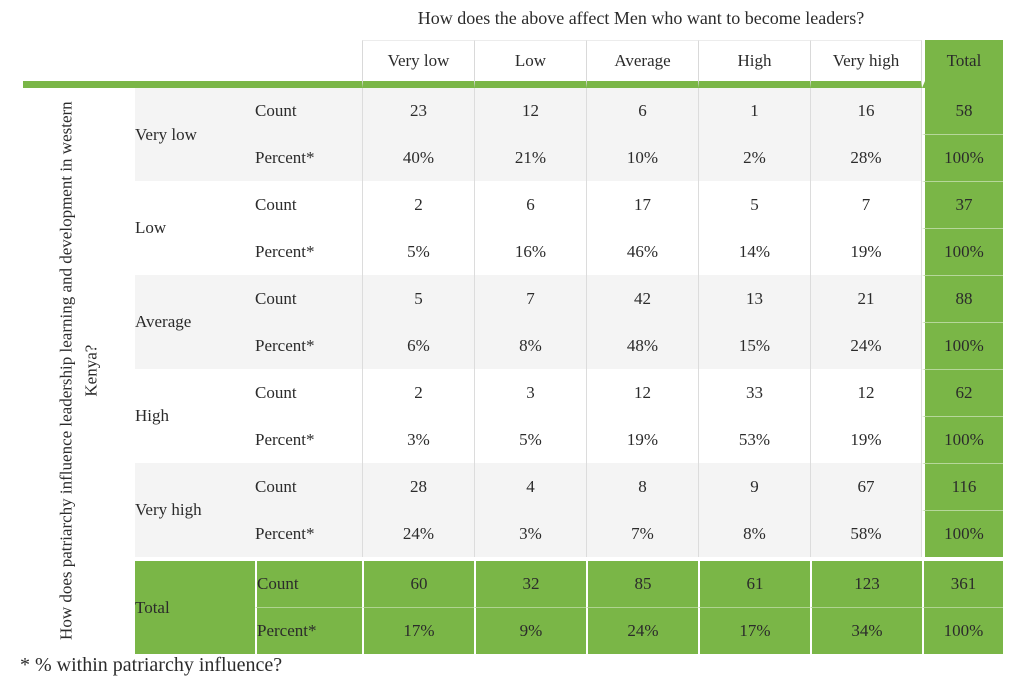 The image size is (1024, 694). What do you see at coordinates (754, 157) in the screenshot?
I see `percent-cell: 2%` at bounding box center [754, 157].